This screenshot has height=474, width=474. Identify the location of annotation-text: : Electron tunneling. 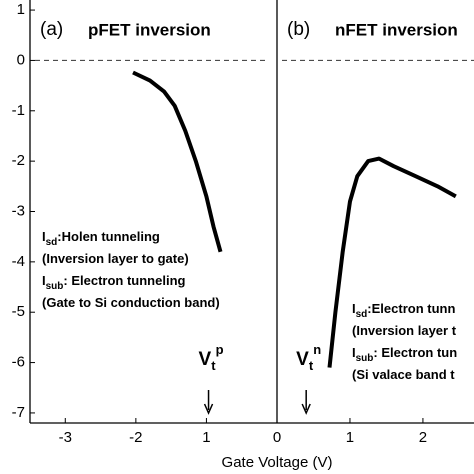
(124, 280).